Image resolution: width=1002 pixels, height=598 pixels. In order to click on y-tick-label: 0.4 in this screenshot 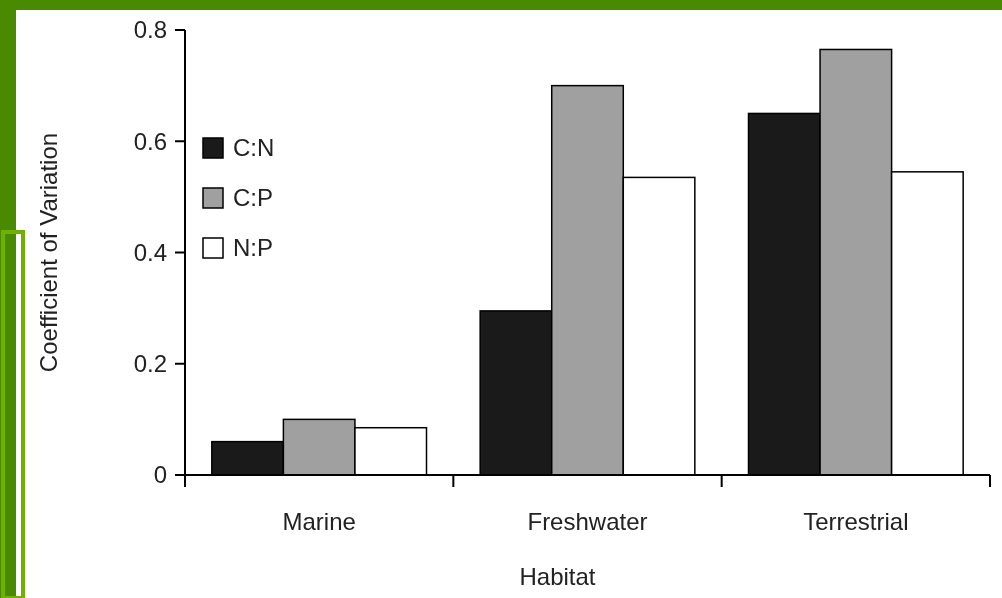, I will do `click(150, 252)`.